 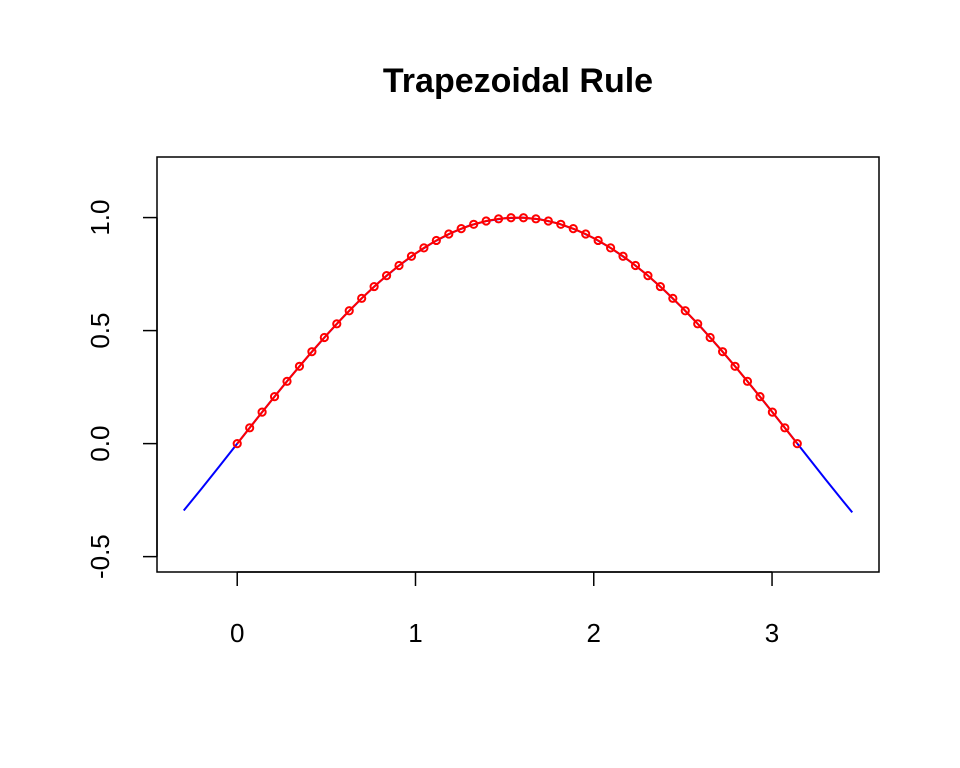 What do you see at coordinates (504, 609) in the screenshot?
I see `x-axis: 0 1 2 3` at bounding box center [504, 609].